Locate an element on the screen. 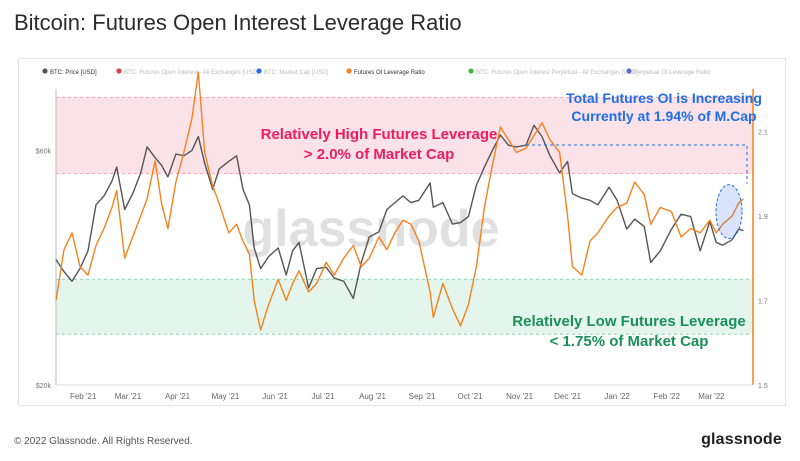 This screenshot has width=800, height=461. annotation-high: > 2.0% of Market Cap is located at coordinates (379, 154).